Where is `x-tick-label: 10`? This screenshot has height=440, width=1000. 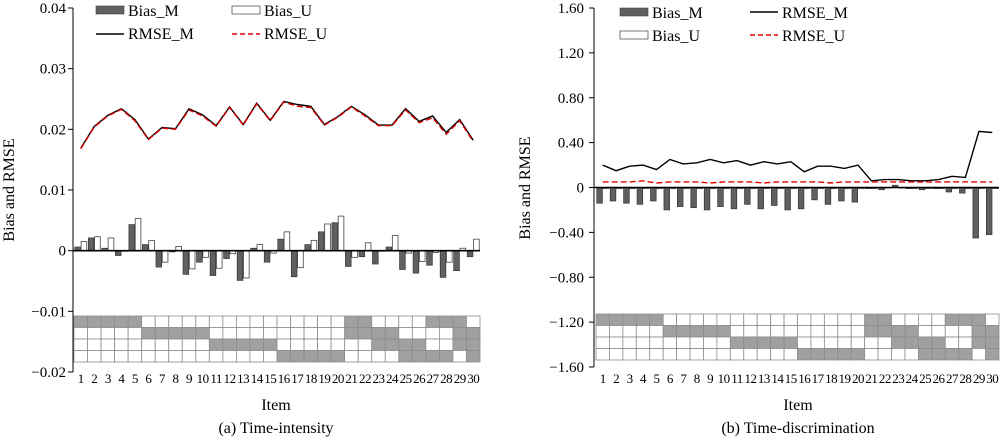
x-tick-label: 10 is located at coordinates (724, 378).